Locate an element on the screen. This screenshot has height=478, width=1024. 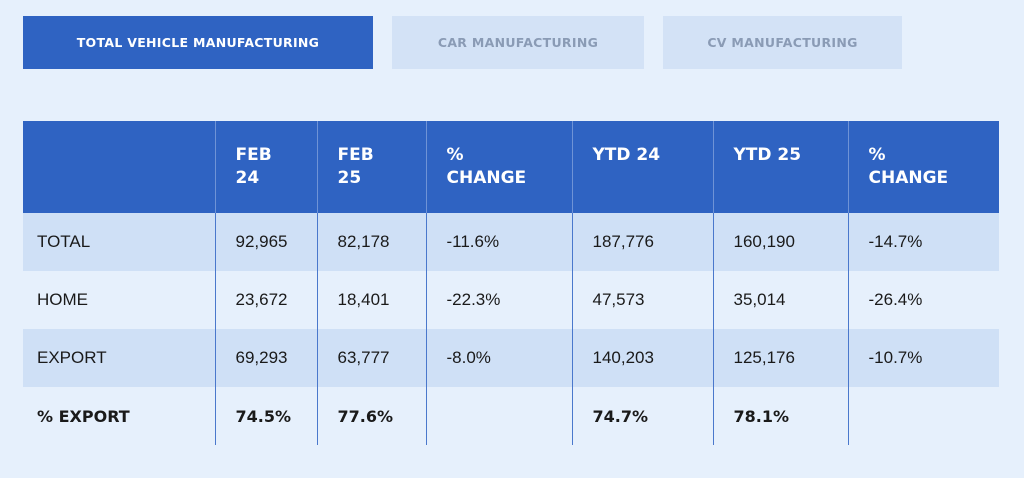
table-cell: -10.7% is located at coordinates (923, 358).